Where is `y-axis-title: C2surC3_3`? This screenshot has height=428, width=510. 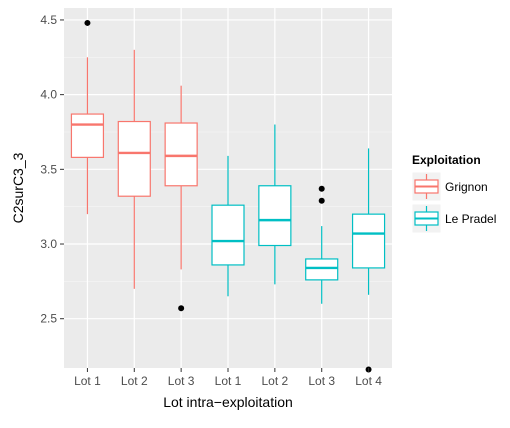
y-axis-title: C2surC3_3 is located at coordinates (18, 187).